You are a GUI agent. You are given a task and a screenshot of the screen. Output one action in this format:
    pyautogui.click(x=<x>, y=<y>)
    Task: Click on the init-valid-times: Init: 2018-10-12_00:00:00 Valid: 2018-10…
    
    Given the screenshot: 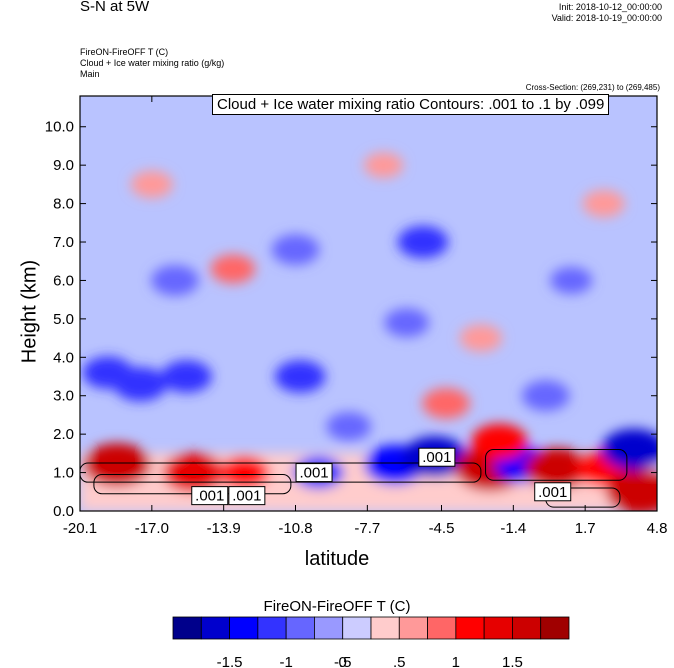 What is the action you would take?
    pyautogui.click(x=607, y=13)
    